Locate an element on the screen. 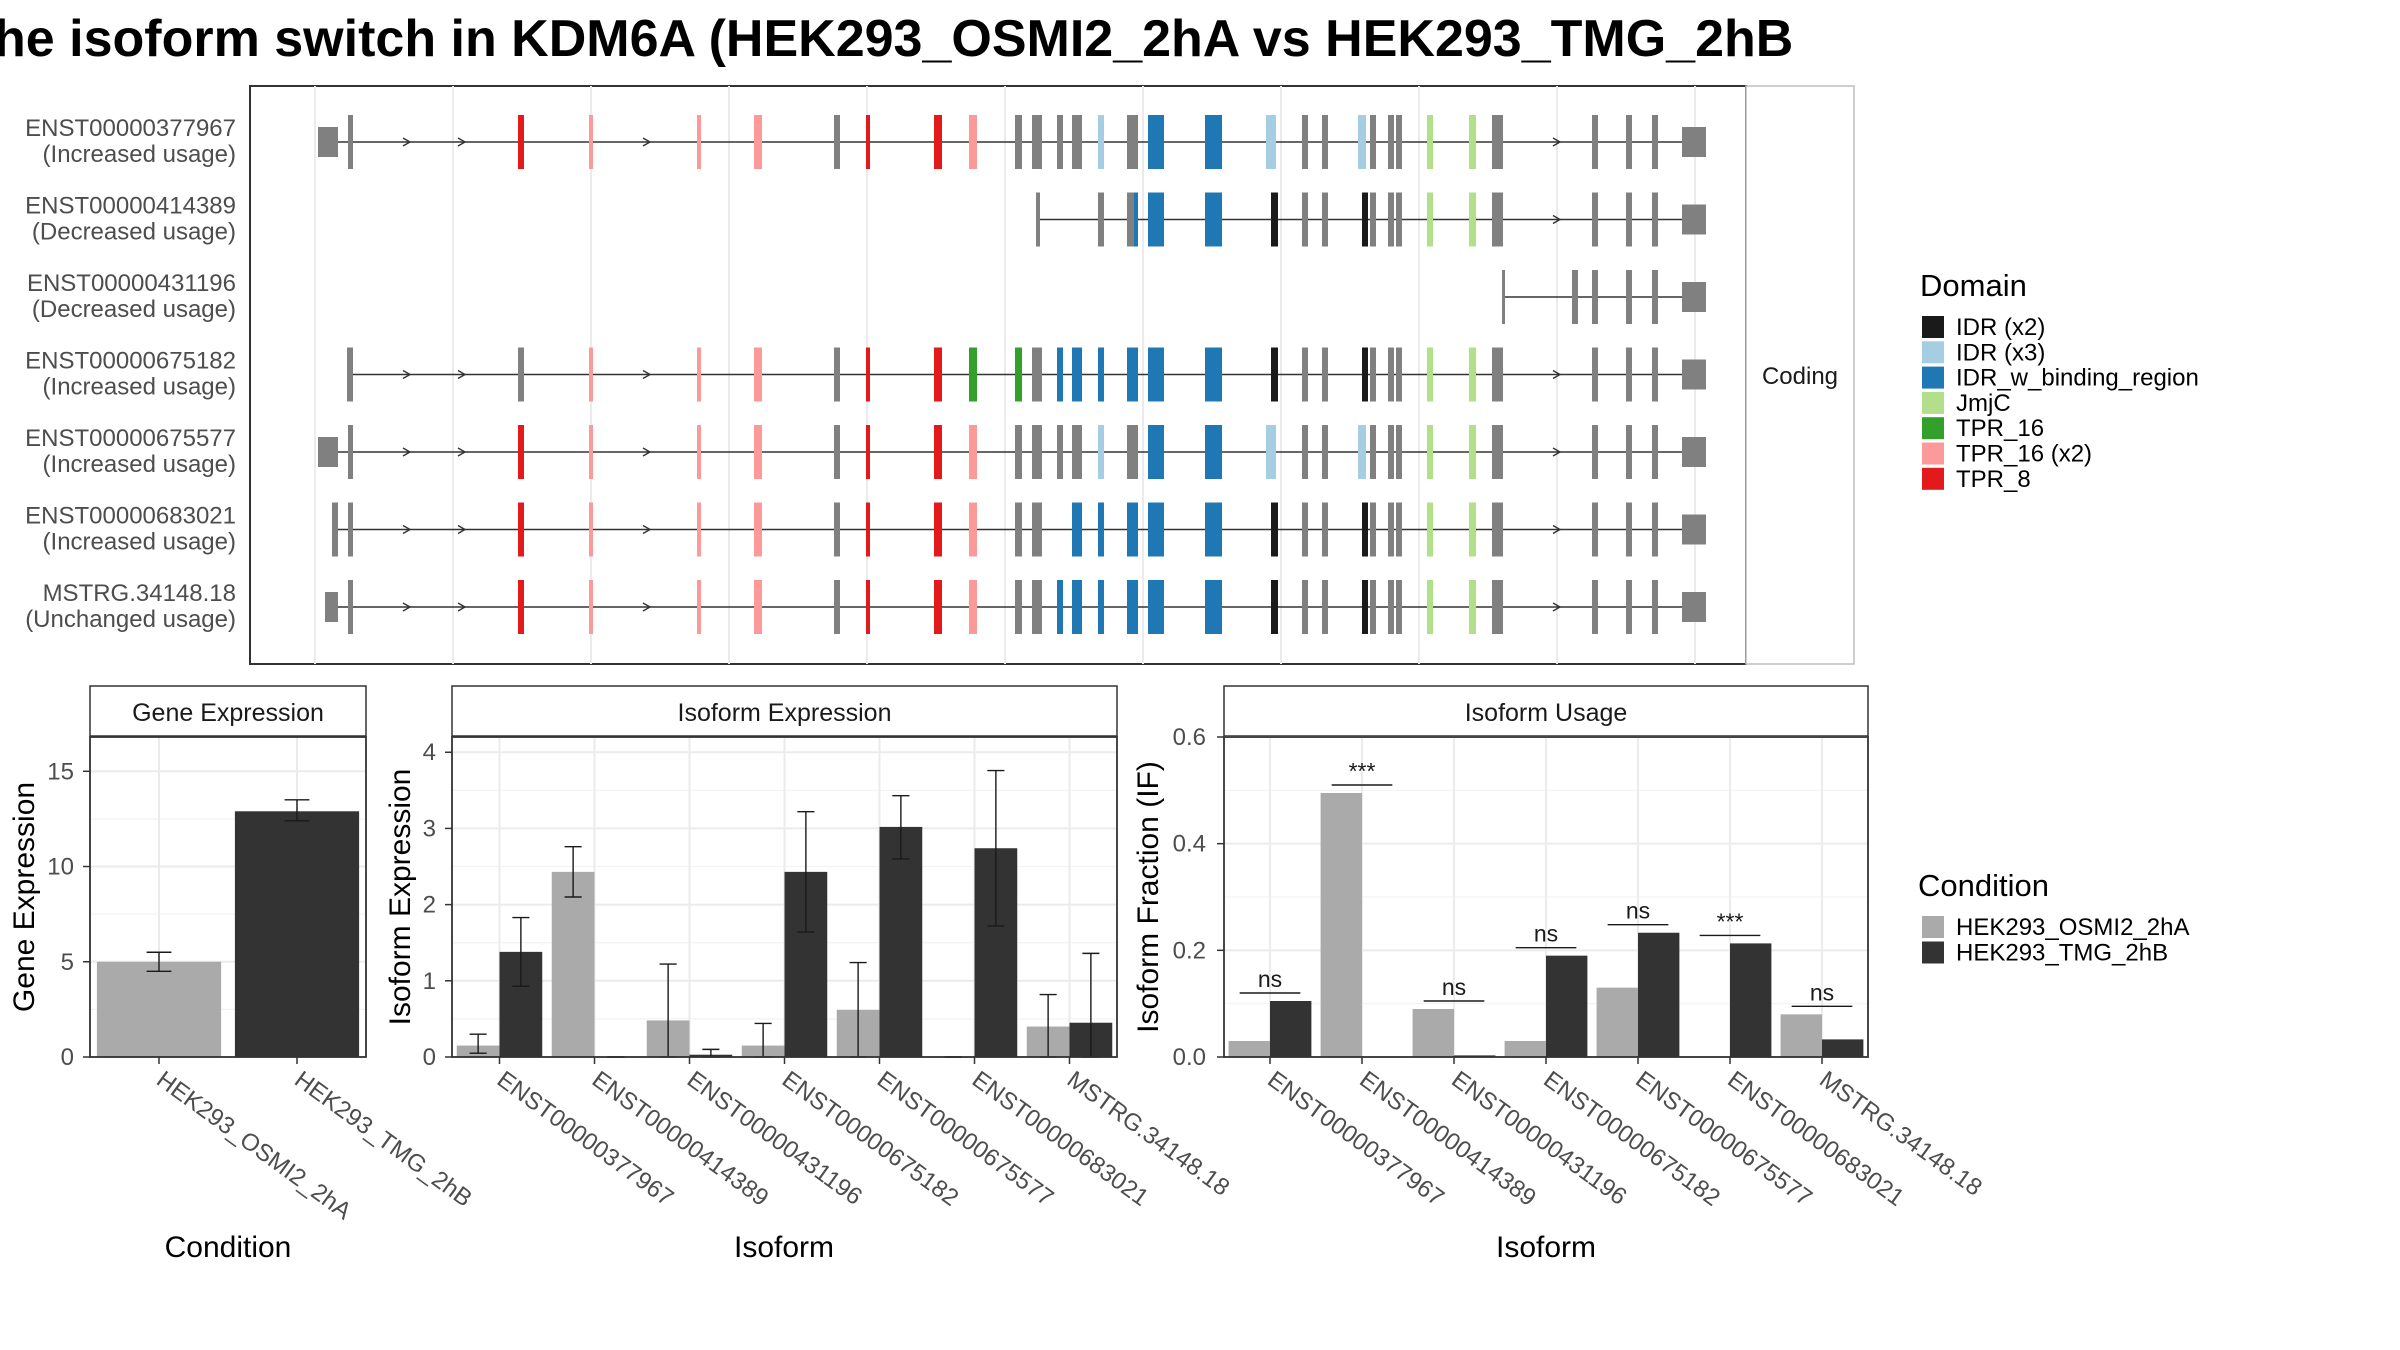  facet-label: Coding is located at coordinates (1800, 376).